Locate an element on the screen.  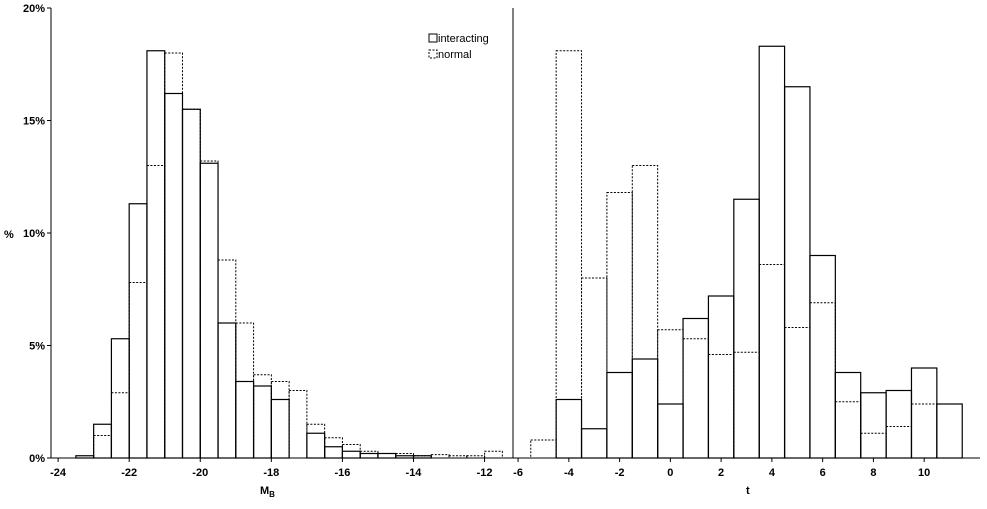
y-axis: 0% 5% 10% 15% 20% is located at coordinates (37, 234).